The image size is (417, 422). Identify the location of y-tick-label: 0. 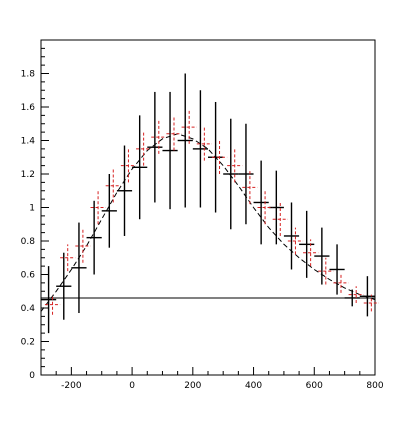
(32, 376).